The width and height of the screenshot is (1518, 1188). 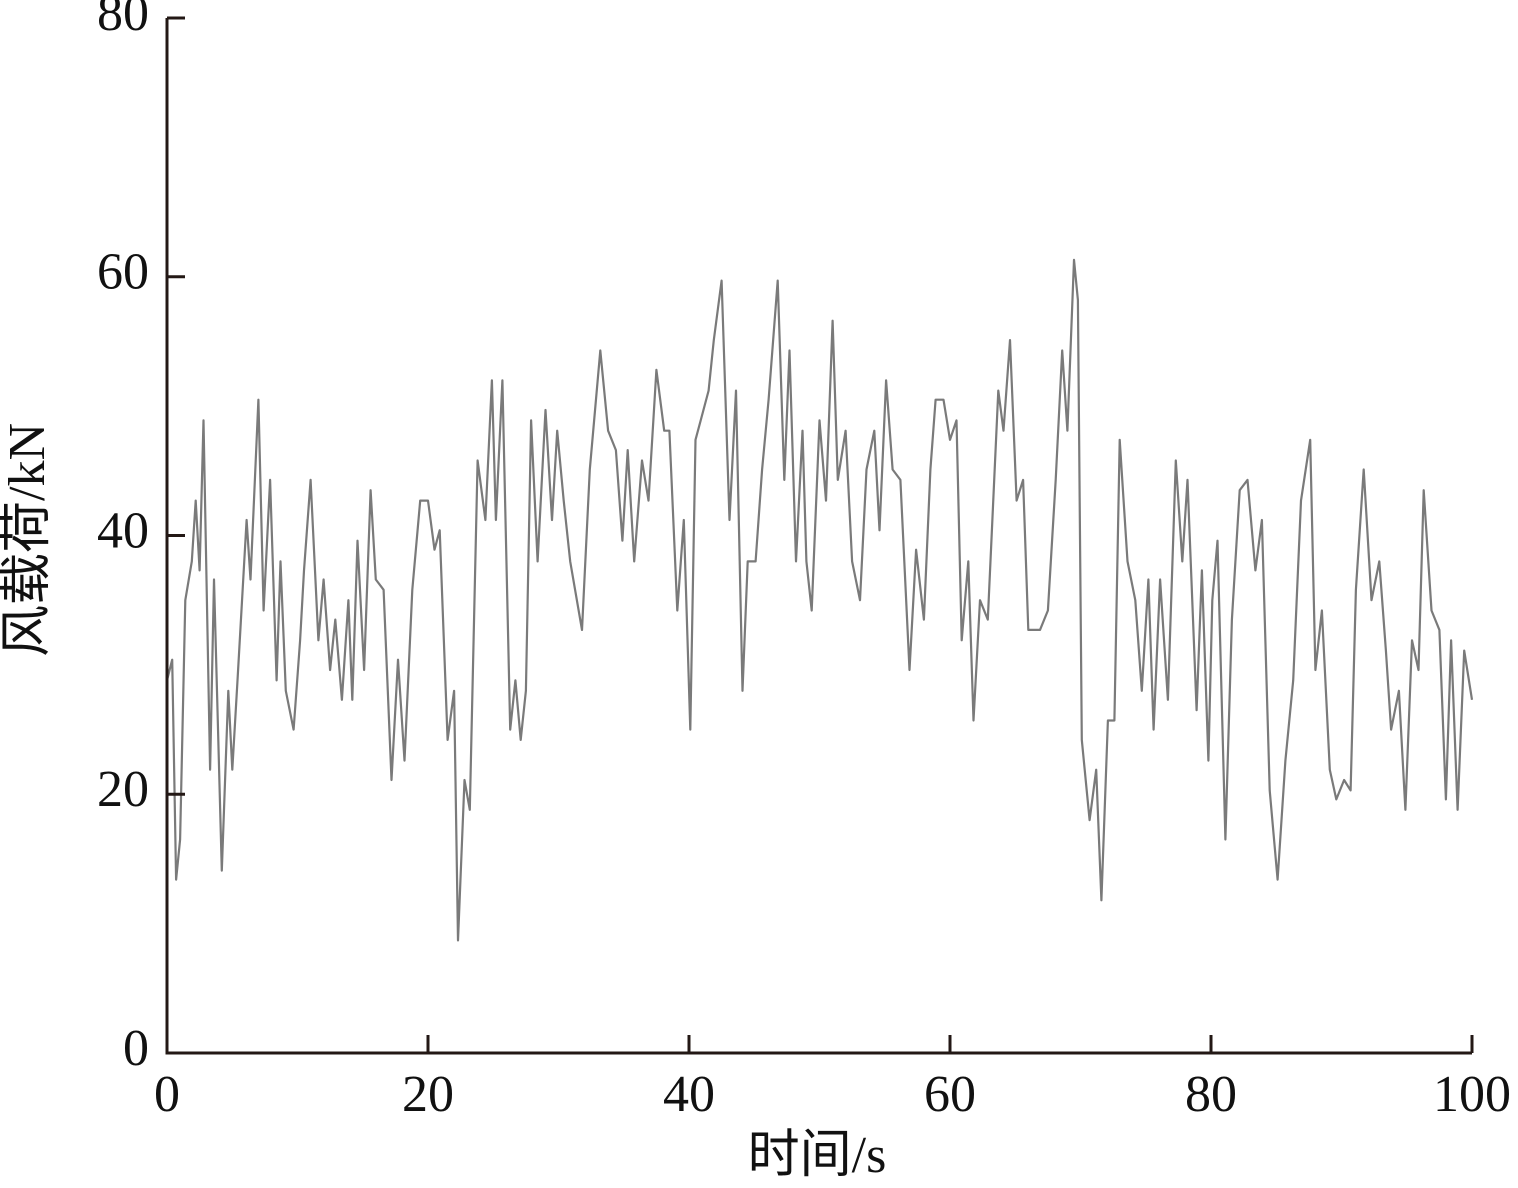 I want to click on x-tick-label: 20, so click(x=428, y=1094).